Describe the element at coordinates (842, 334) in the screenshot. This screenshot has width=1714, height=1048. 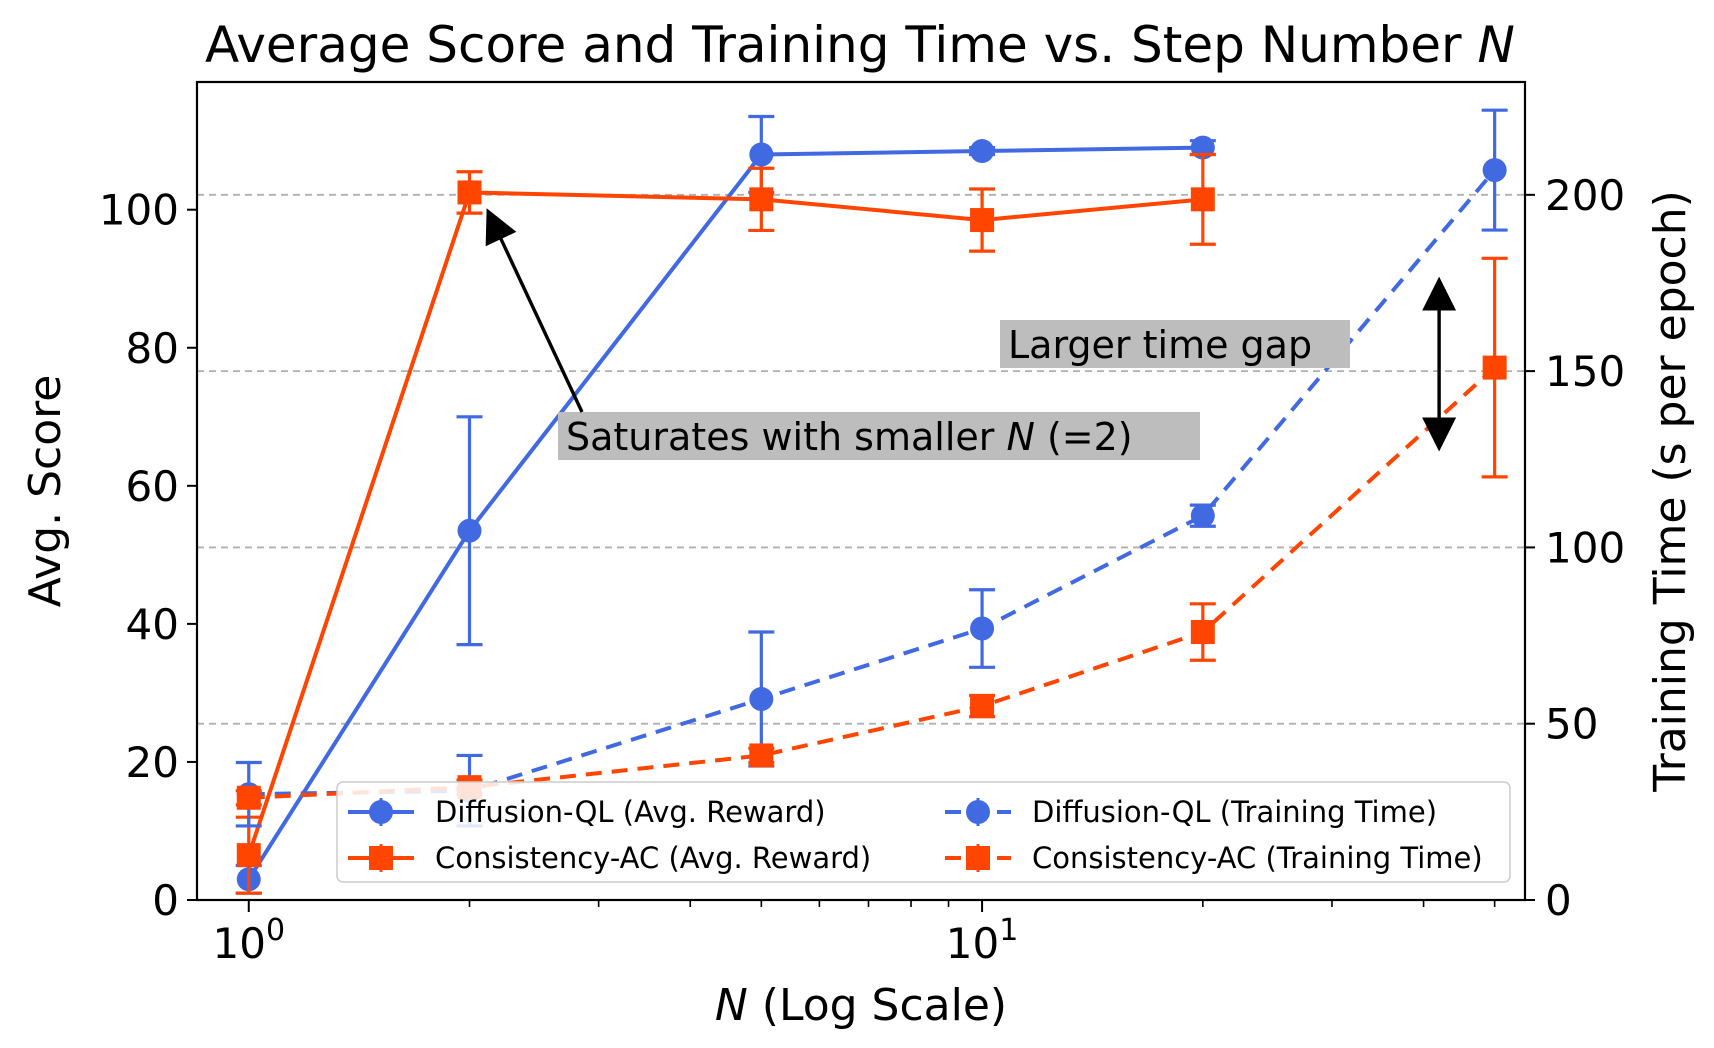
I see `annotation-saturates: Saturates with smaller N (=2)` at that location.